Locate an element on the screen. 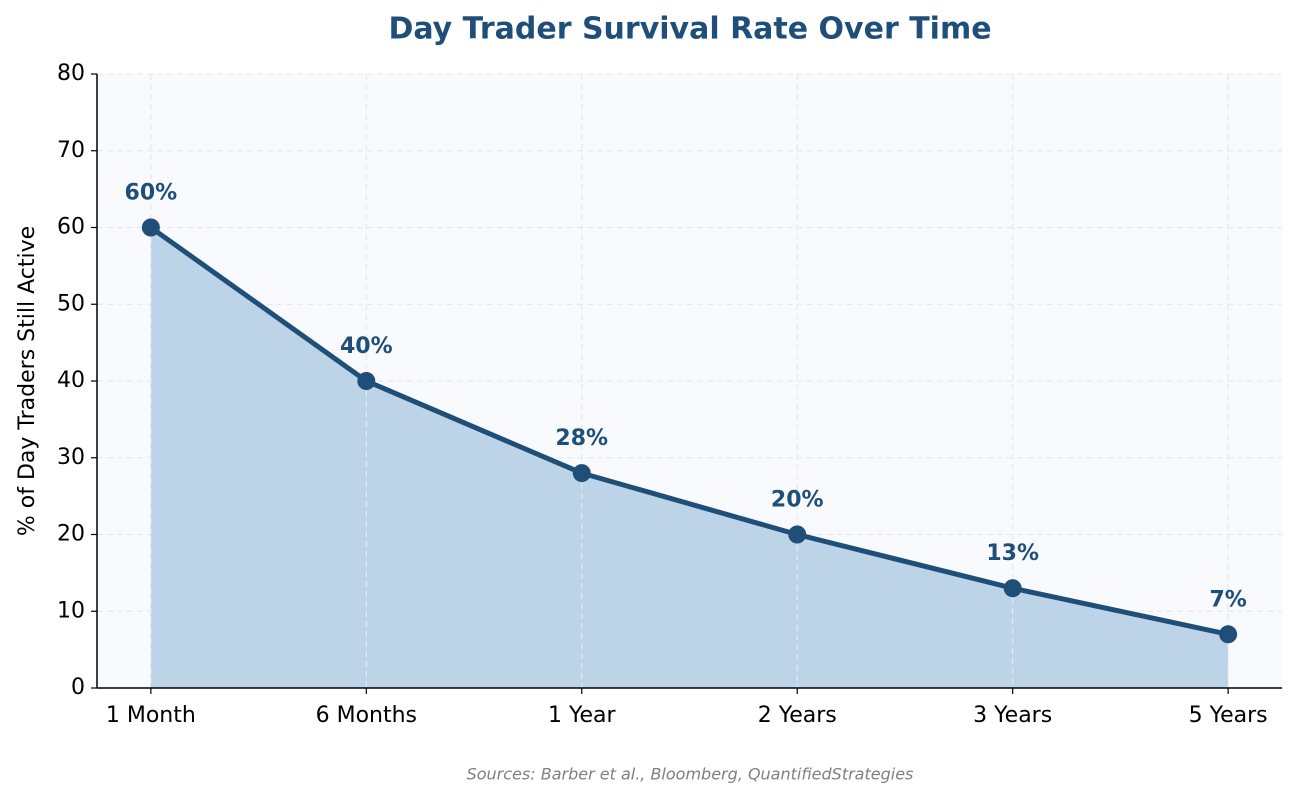 This screenshot has height=800, width=1299. y-axis-label: % of Day Traders Still Active is located at coordinates (27, 381).